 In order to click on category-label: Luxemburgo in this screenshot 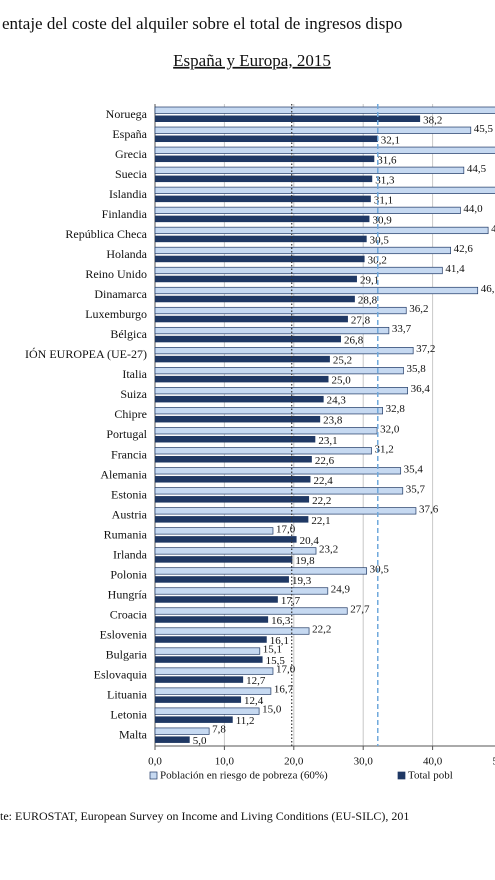, I will do `click(116, 314)`.